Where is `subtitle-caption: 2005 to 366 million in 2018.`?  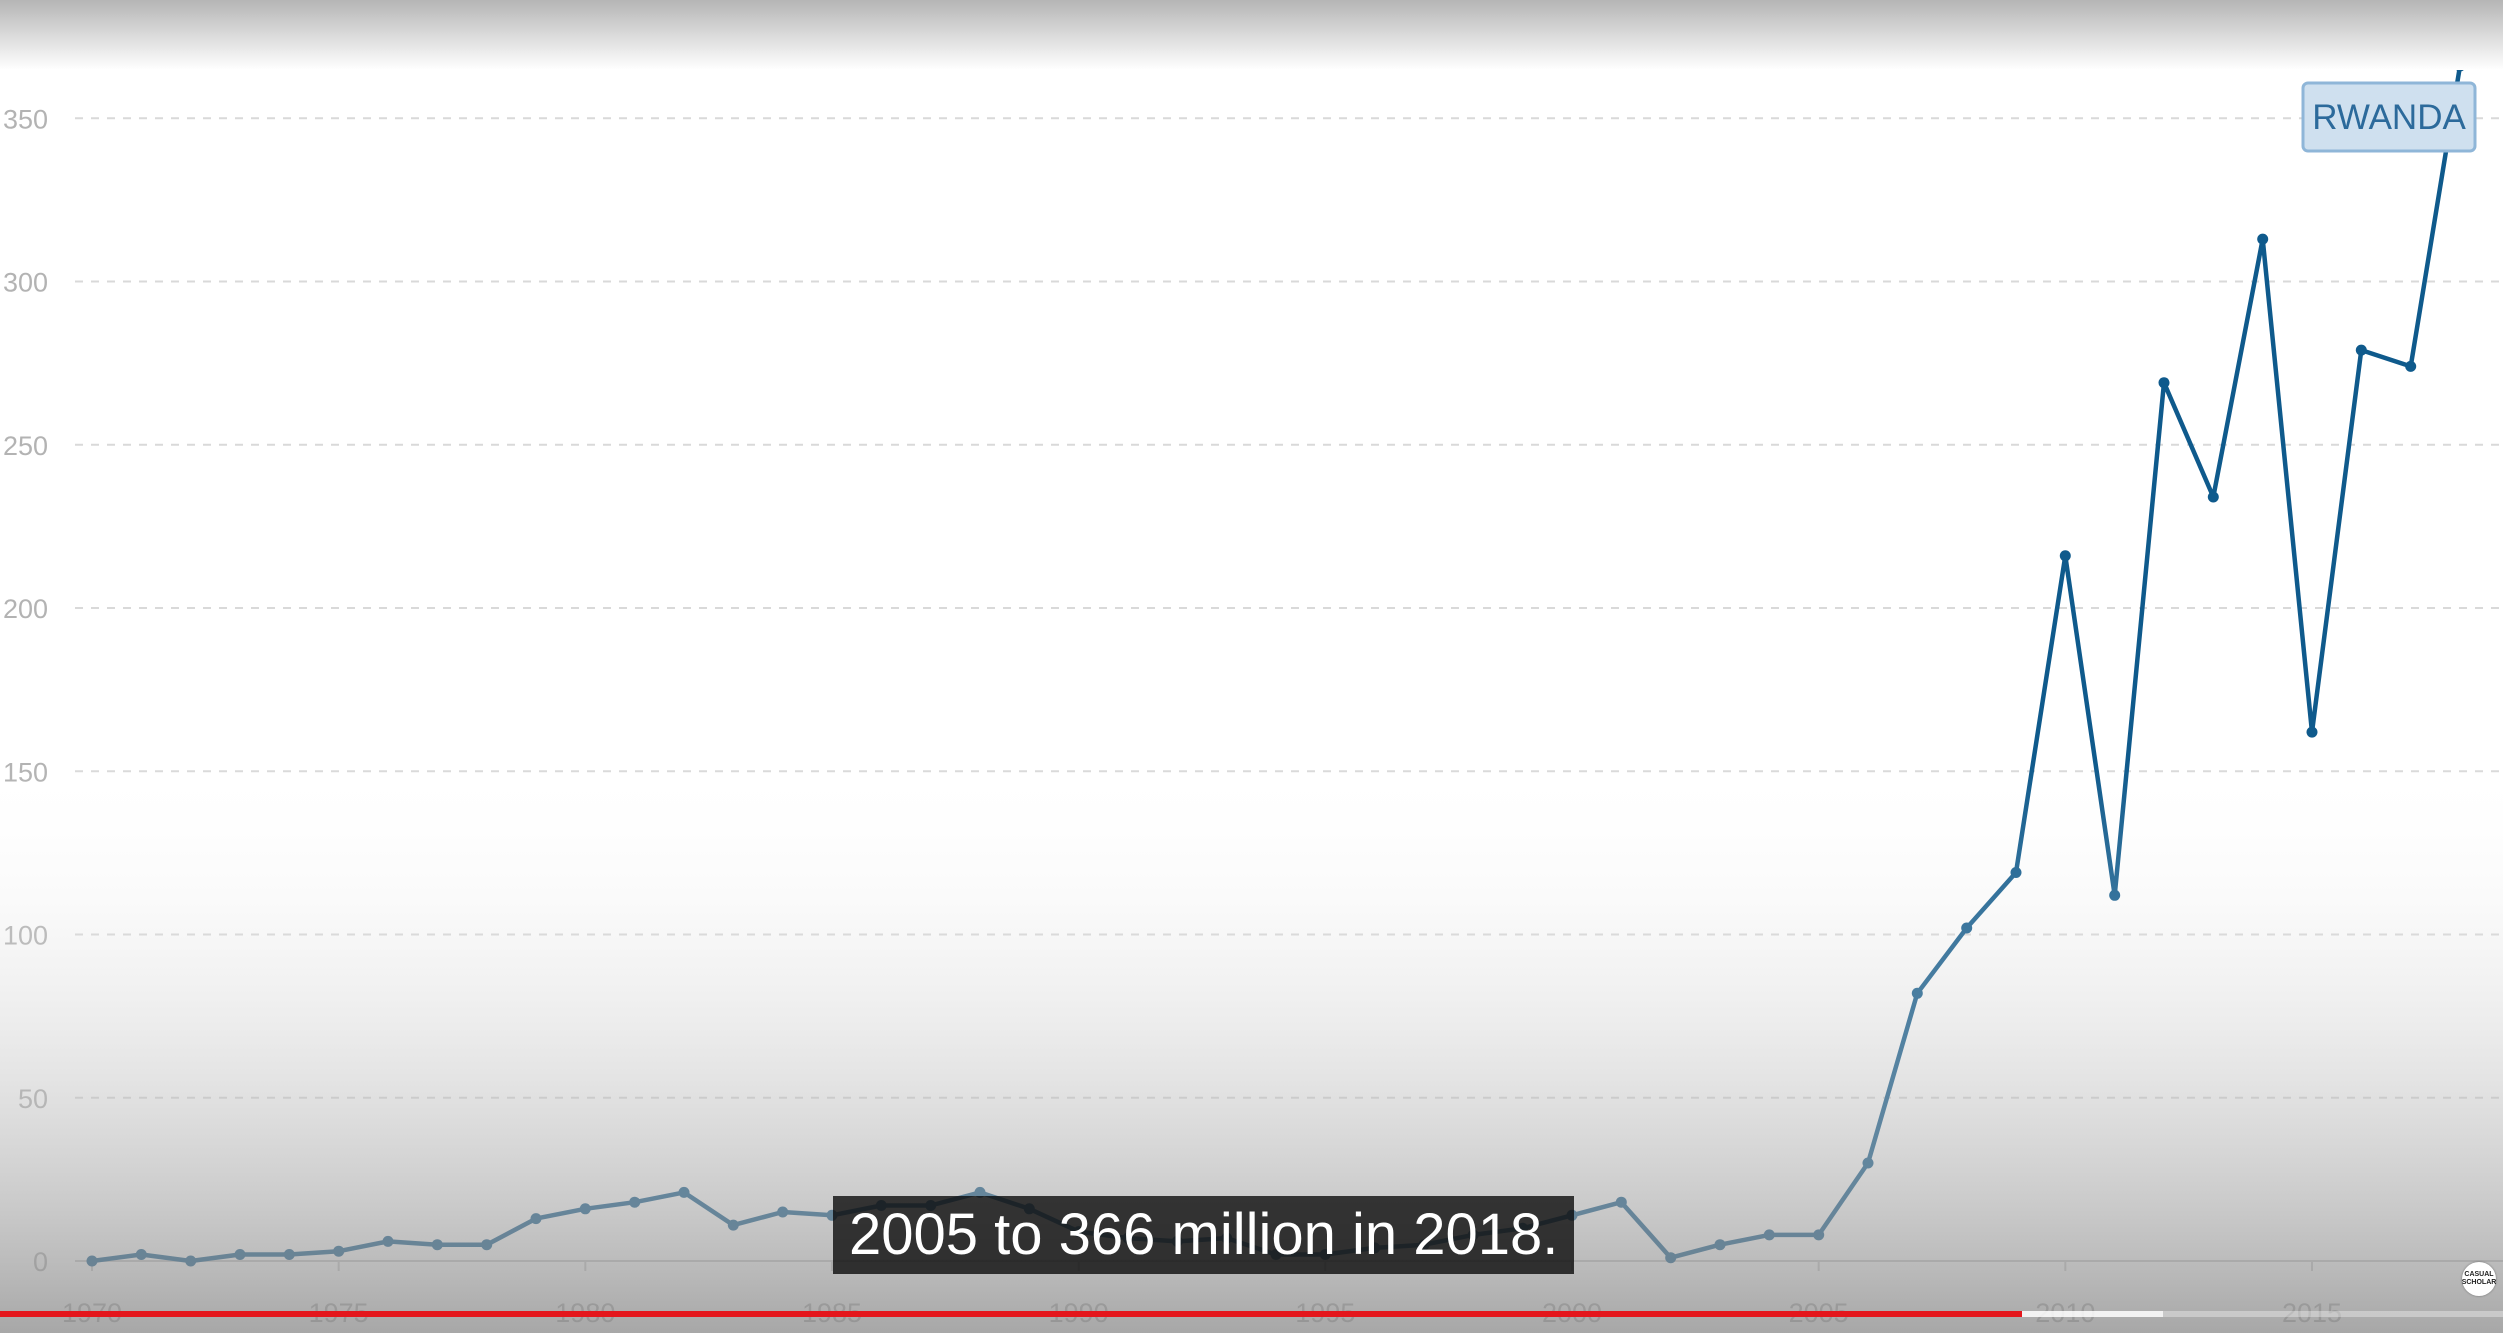
subtitle-caption: 2005 to 366 million in 2018. is located at coordinates (1204, 1235).